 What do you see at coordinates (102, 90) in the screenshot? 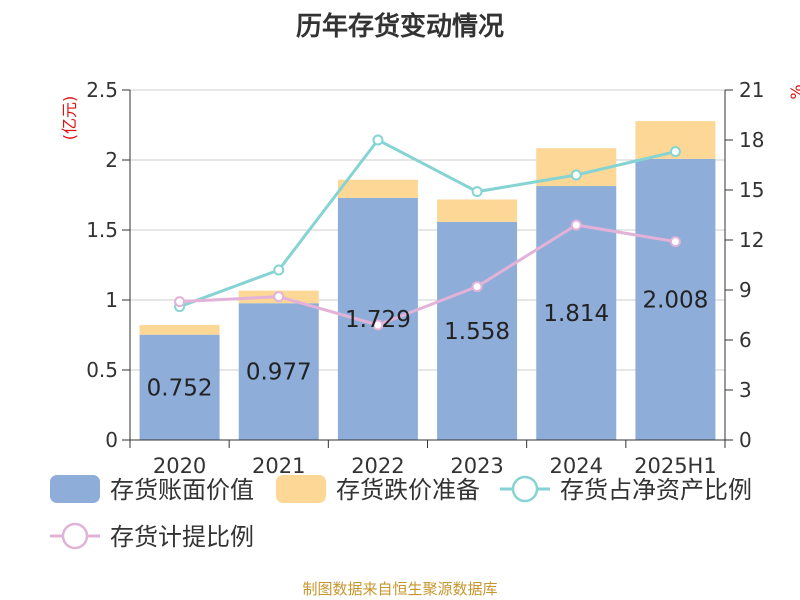
I see `y-left-tick-label: 2.5` at bounding box center [102, 90].